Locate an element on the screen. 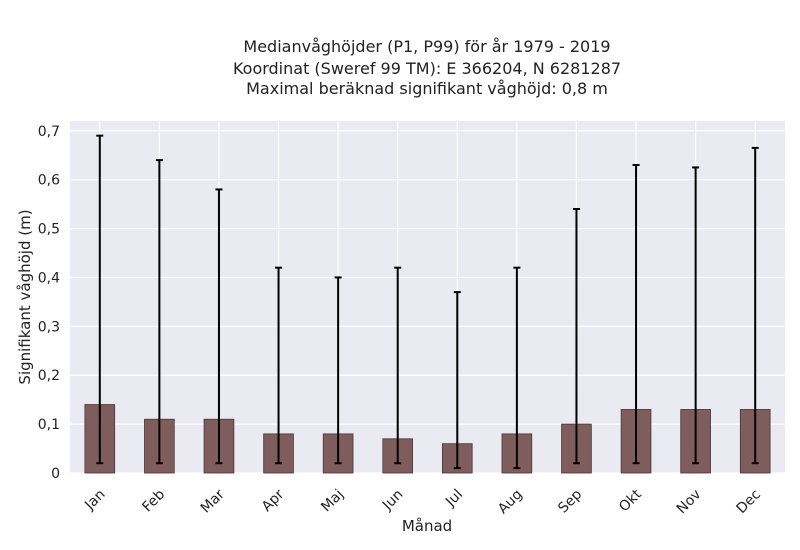 The width and height of the screenshot is (800, 550). y-tick-label: 0,1 is located at coordinates (49, 425).